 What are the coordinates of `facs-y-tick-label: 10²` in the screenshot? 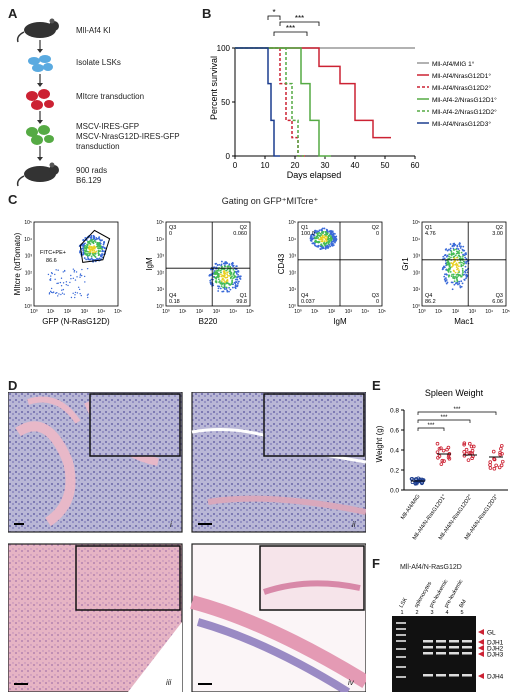 It's located at (293, 273).